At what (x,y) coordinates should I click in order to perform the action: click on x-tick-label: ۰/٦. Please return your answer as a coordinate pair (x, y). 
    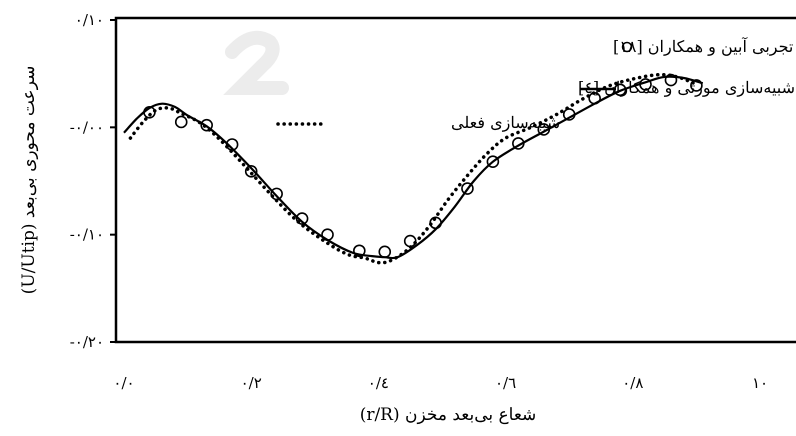
    Looking at the image, I should click on (505, 383).